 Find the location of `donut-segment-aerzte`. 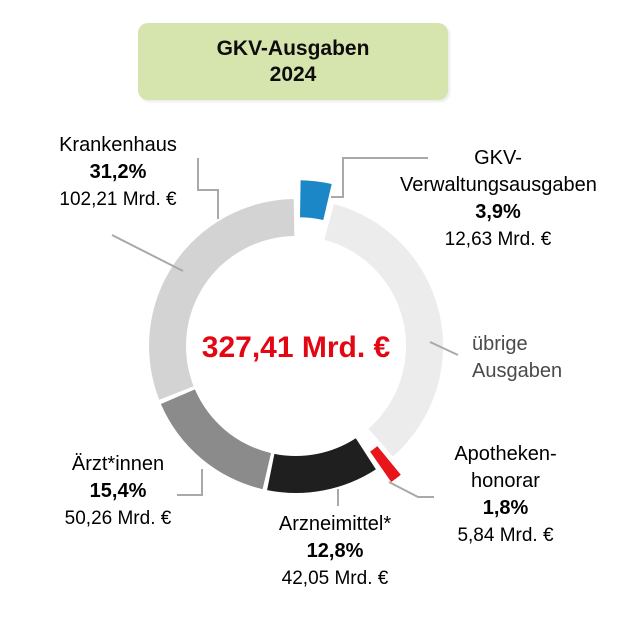

donut-segment-aerzte is located at coordinates (215, 439).